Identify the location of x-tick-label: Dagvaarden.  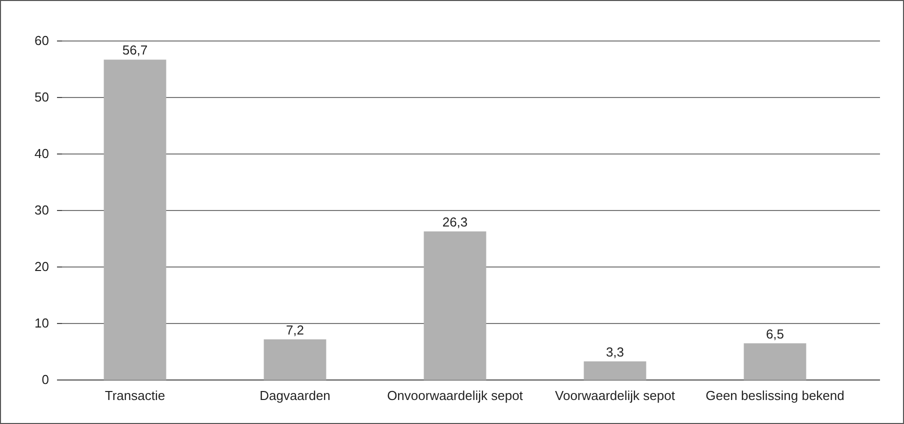
(295, 395).